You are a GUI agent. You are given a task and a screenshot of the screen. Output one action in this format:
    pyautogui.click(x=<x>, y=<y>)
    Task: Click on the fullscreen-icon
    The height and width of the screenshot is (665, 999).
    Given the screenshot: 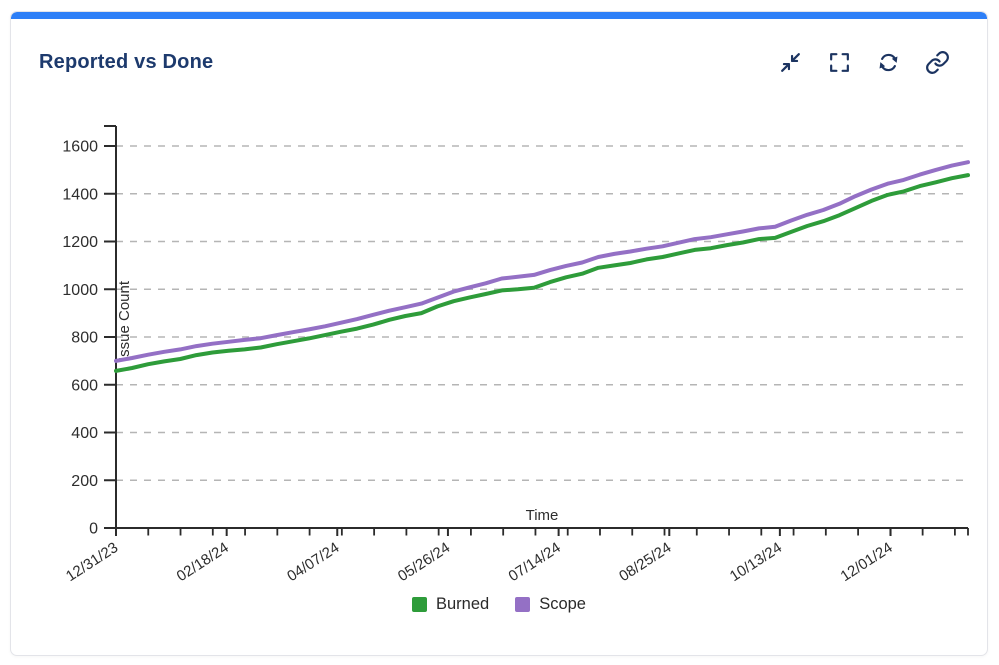 What is the action you would take?
    pyautogui.click(x=839, y=62)
    